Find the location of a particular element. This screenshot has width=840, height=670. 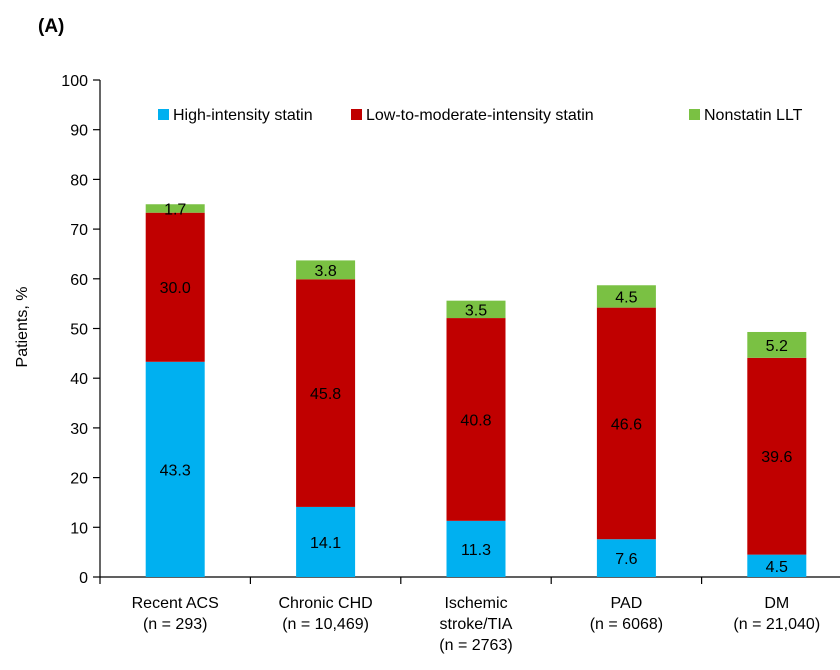

bar-value-label: 7.6 is located at coordinates (626, 559).